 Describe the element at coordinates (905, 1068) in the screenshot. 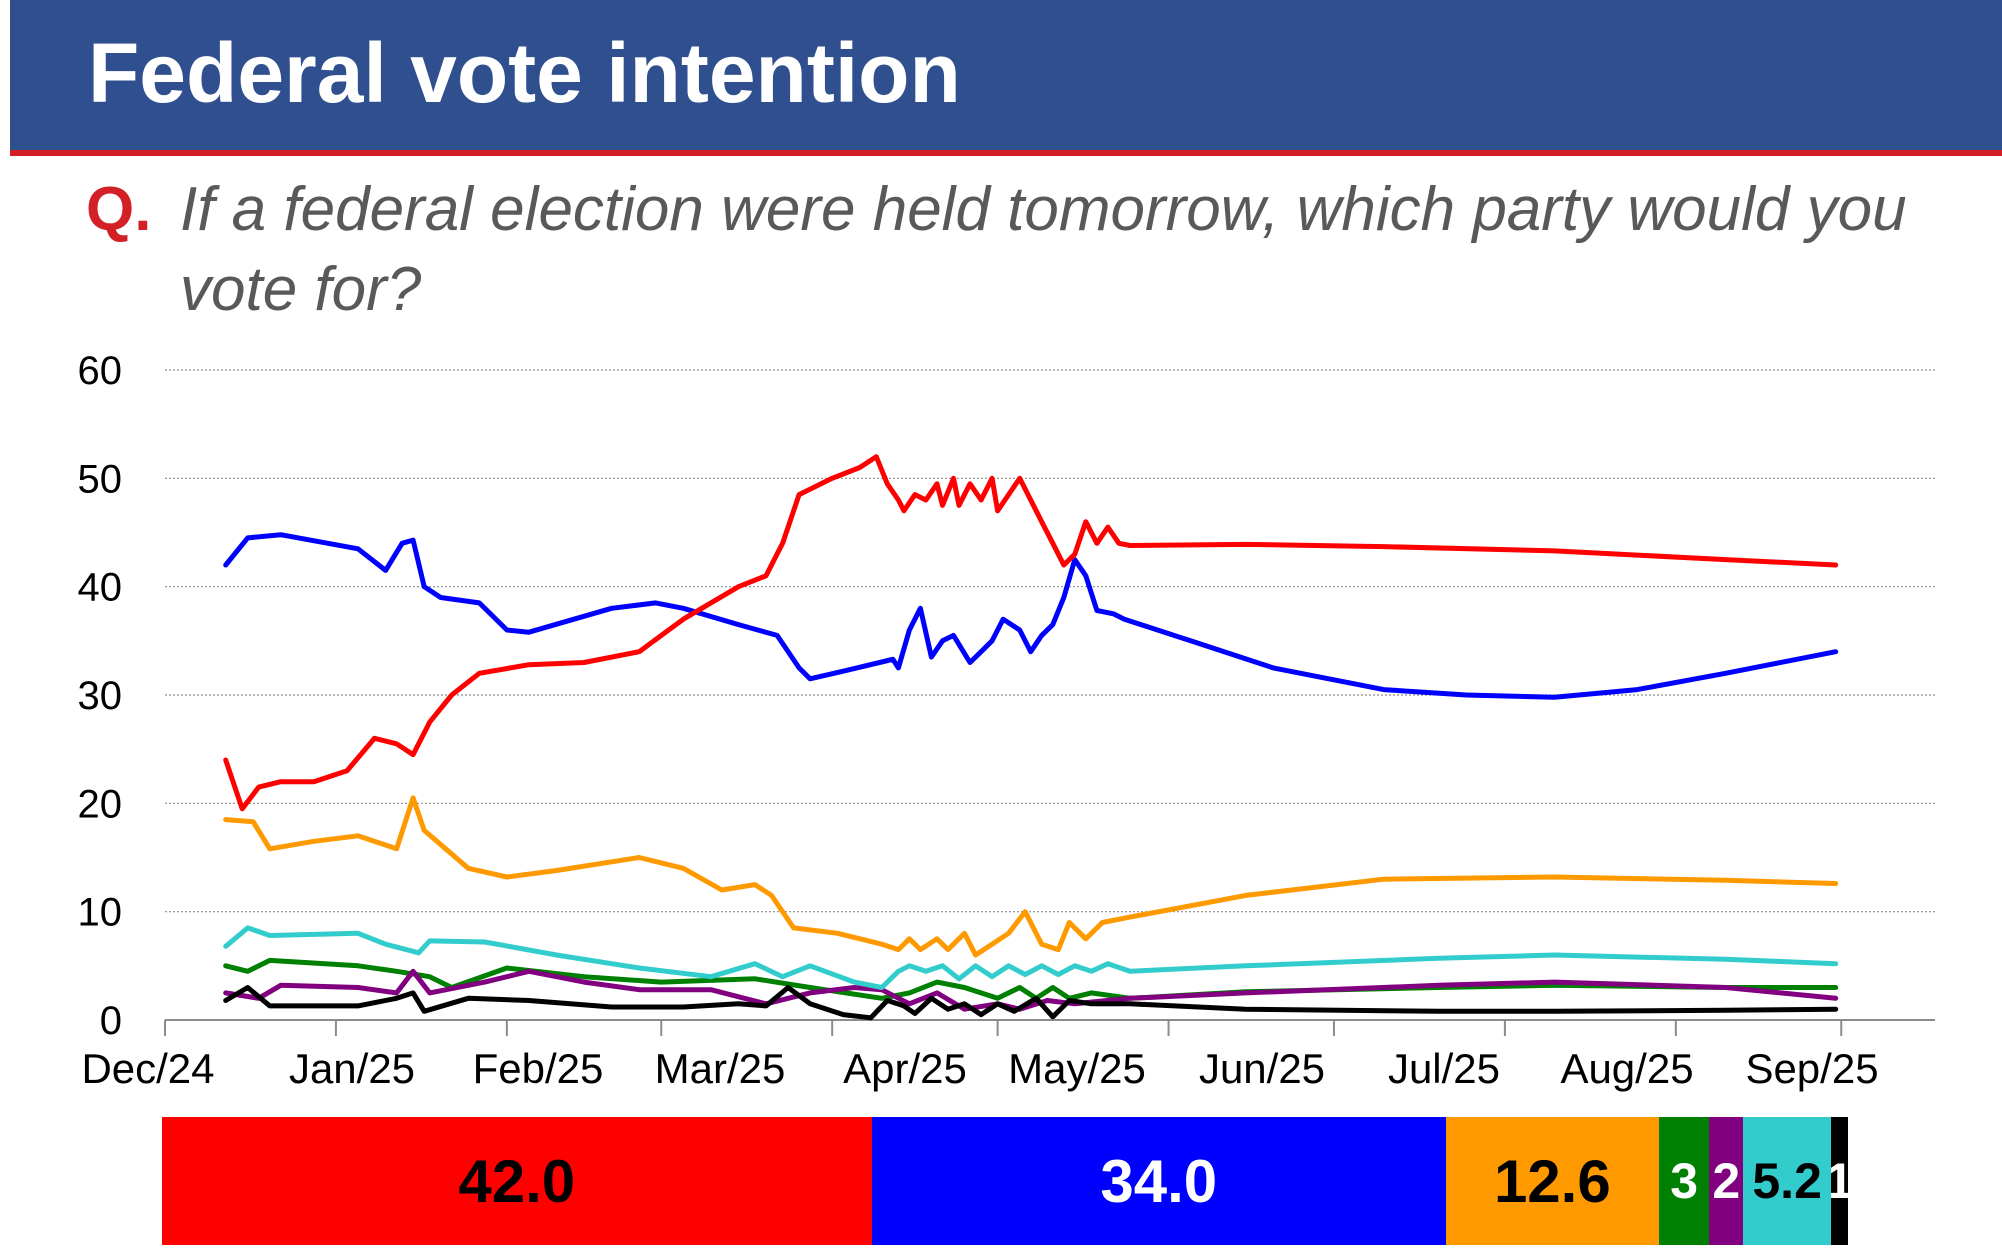

I see `x-tick-label: Apr/25` at that location.